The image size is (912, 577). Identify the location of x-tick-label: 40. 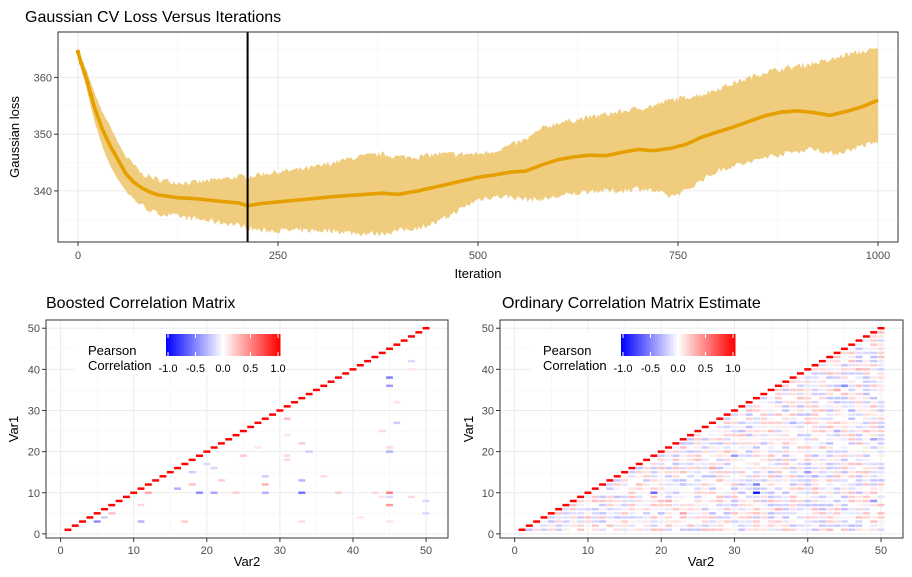
(353, 551).